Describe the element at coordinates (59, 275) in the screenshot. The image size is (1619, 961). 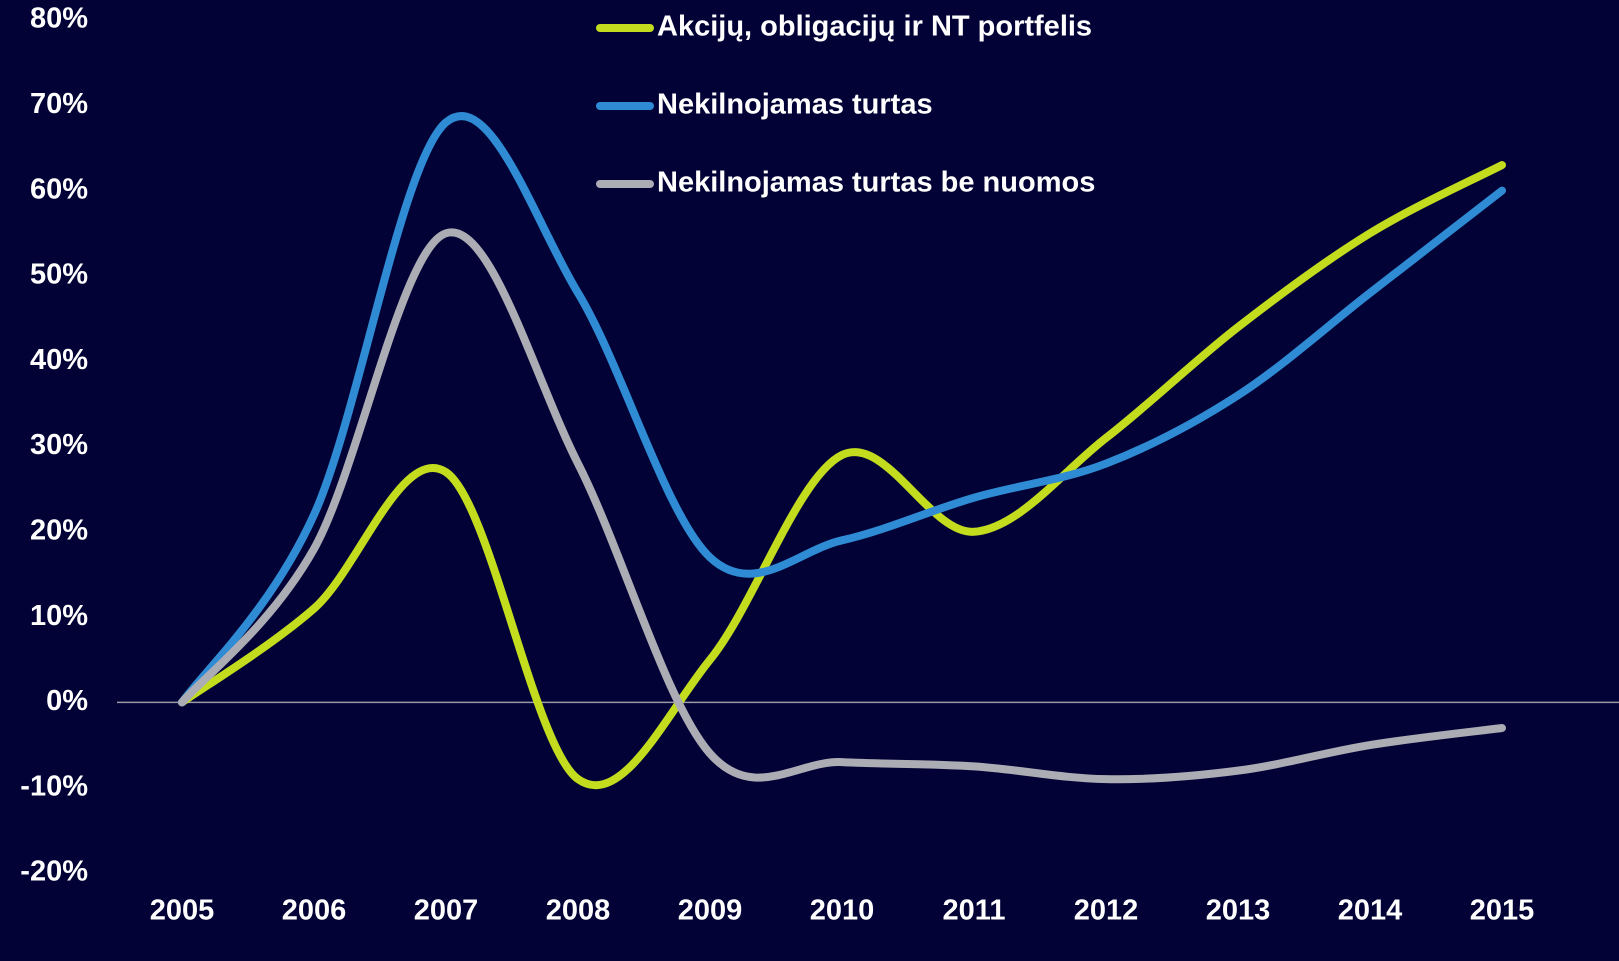
I see `y-tick-label: 50%` at that location.